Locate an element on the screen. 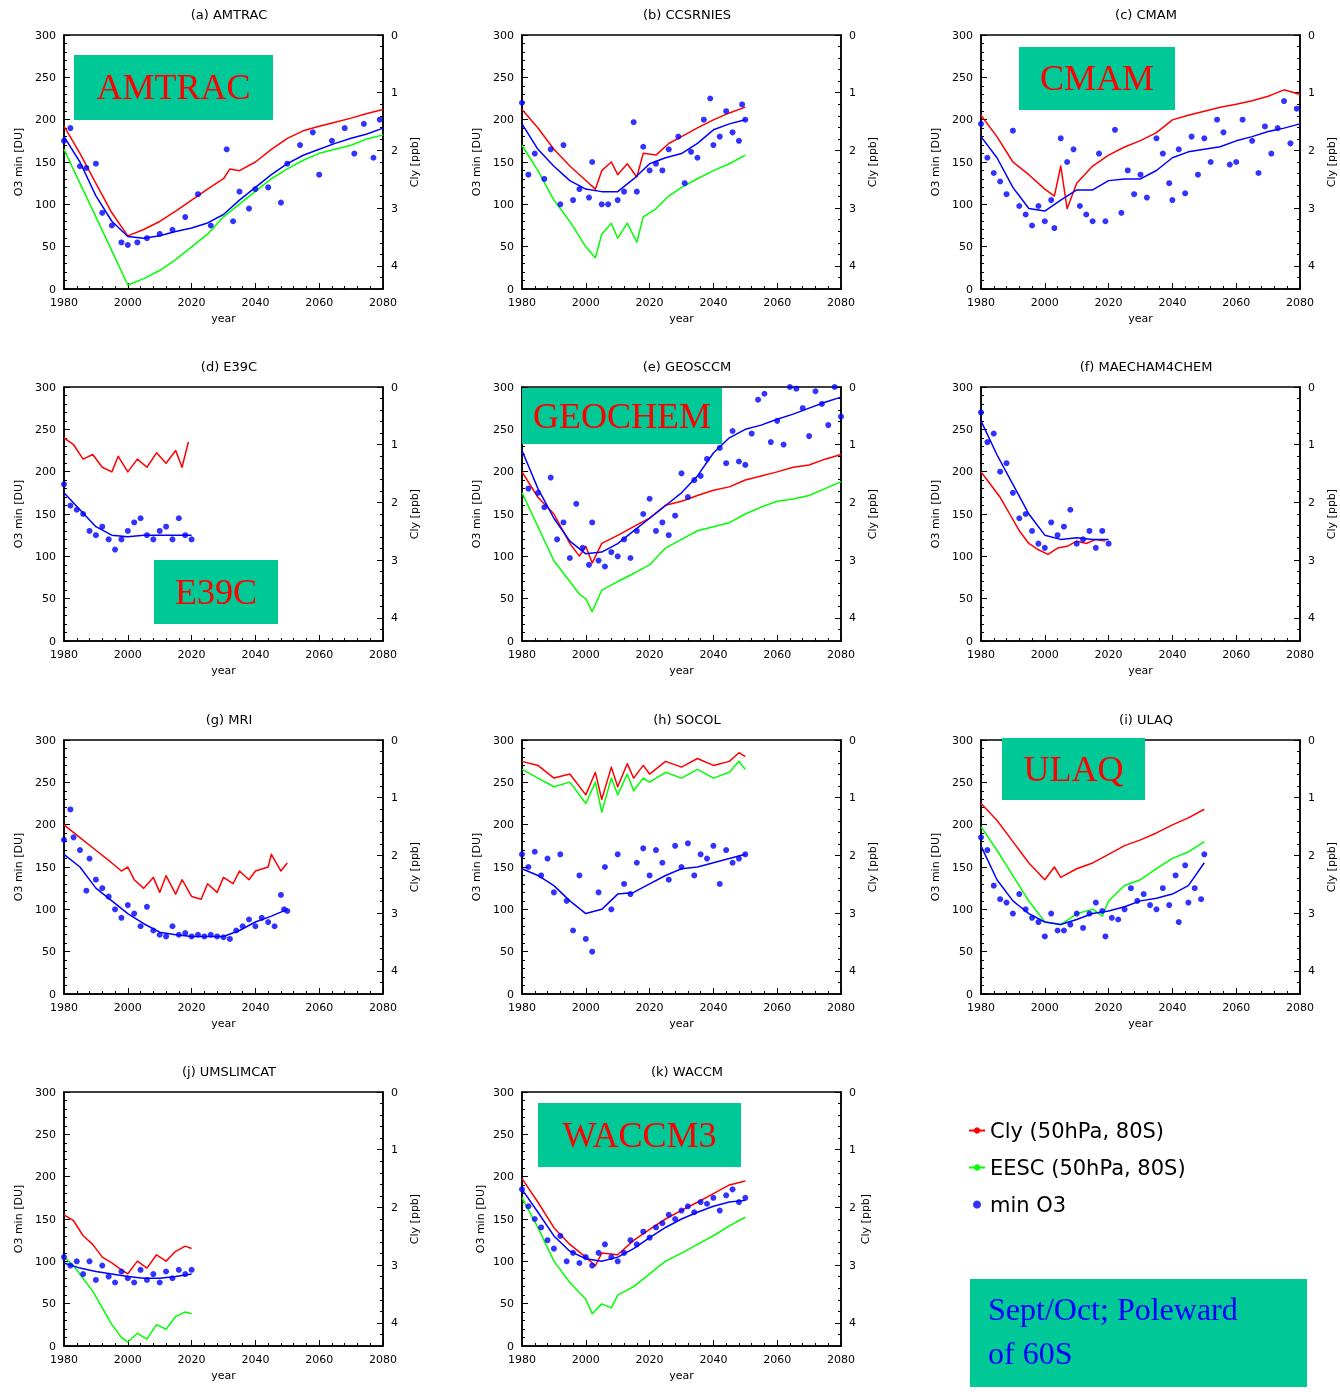  x-tick-label: 2000 is located at coordinates (585, 654).